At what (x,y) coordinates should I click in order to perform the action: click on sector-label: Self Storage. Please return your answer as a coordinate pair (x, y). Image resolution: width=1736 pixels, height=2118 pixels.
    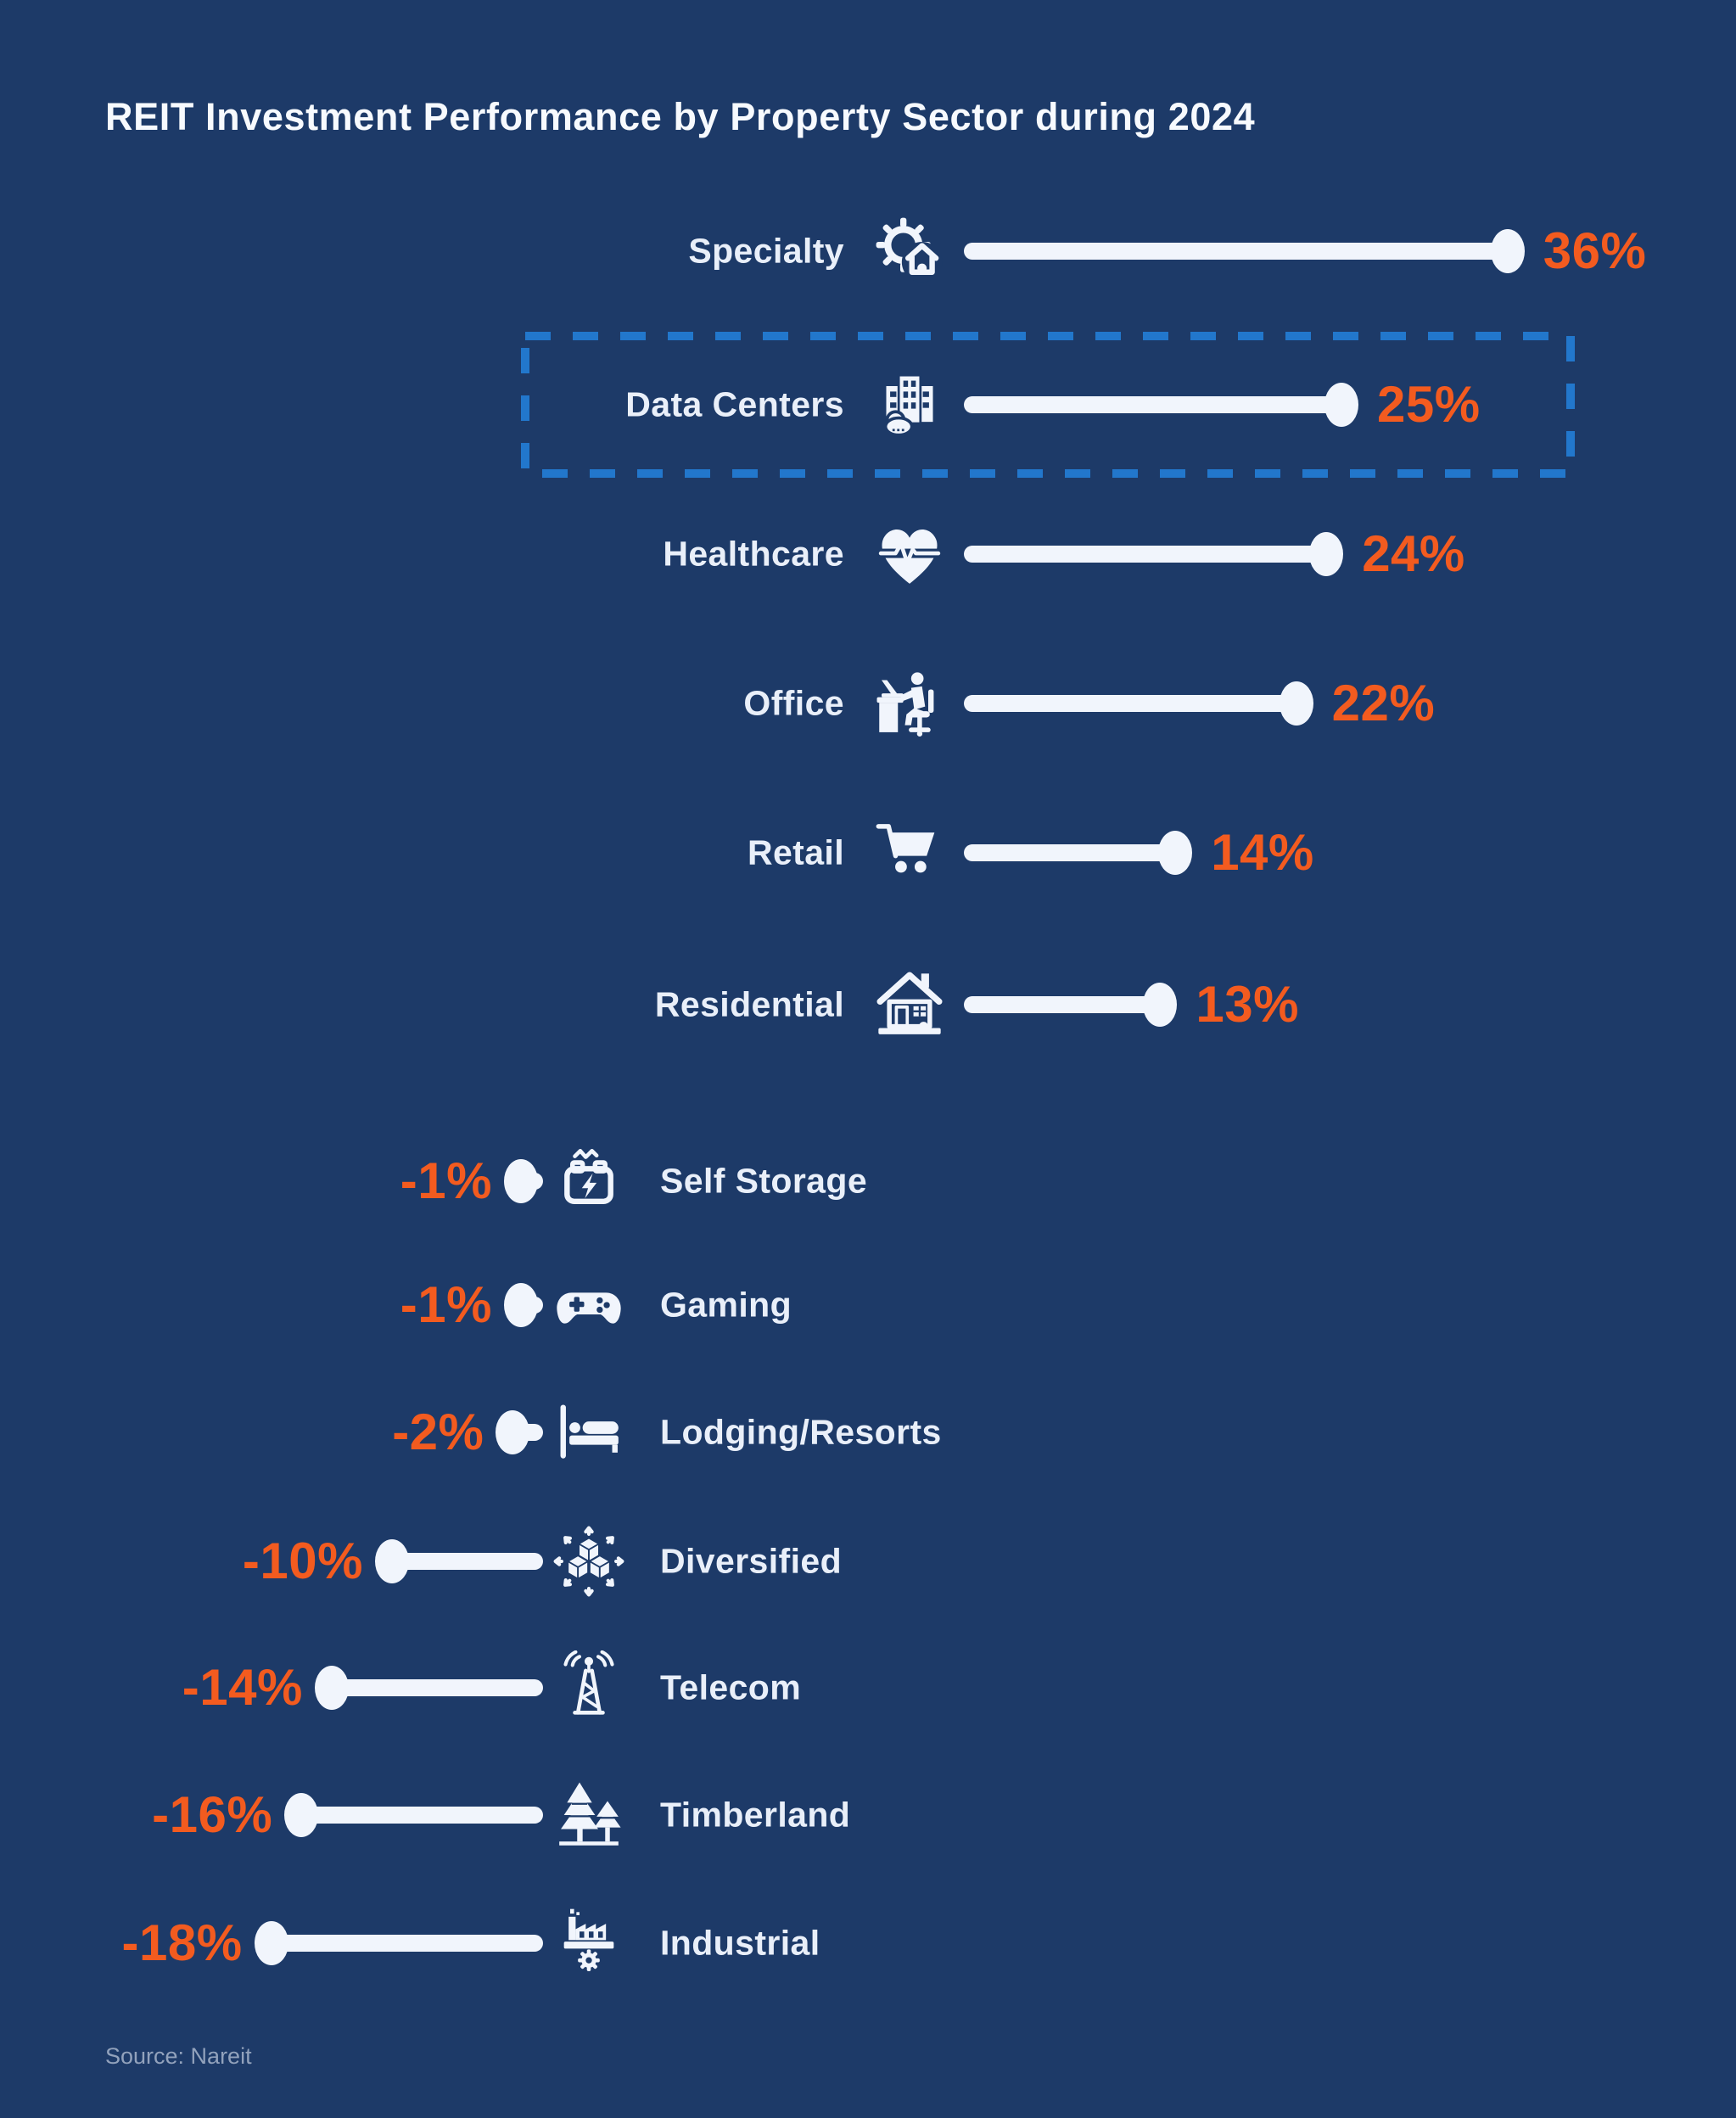
    Looking at the image, I should click on (764, 1181).